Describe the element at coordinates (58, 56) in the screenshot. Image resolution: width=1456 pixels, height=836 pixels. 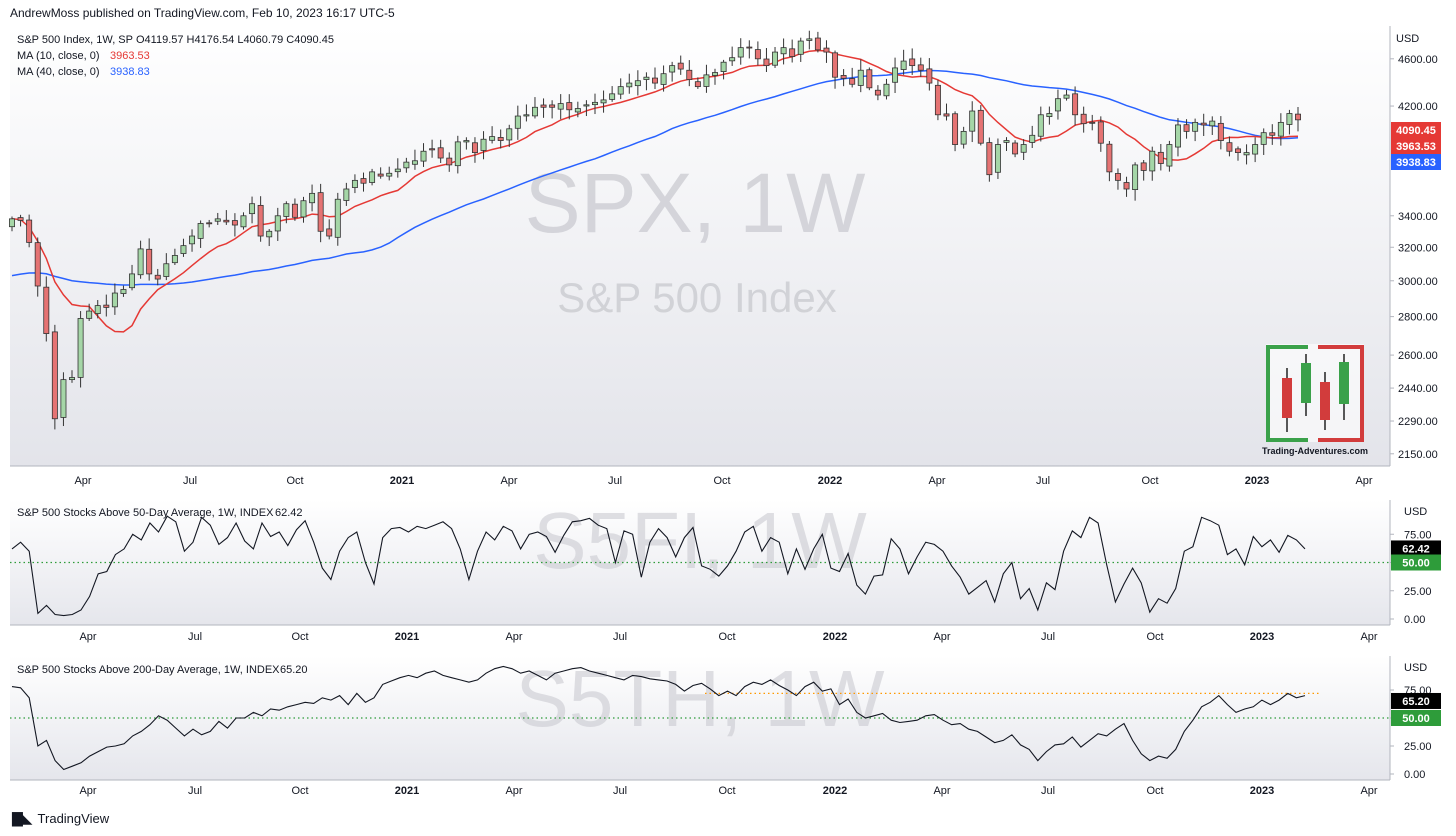
I see `ma10-legend-label: MA (10, close, 0)` at that location.